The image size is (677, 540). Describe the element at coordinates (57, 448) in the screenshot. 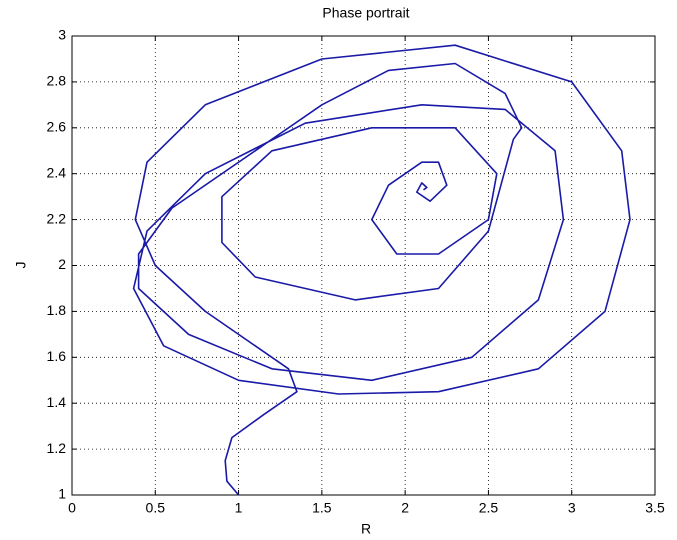

I see `y-tick-label: 1.2` at that location.